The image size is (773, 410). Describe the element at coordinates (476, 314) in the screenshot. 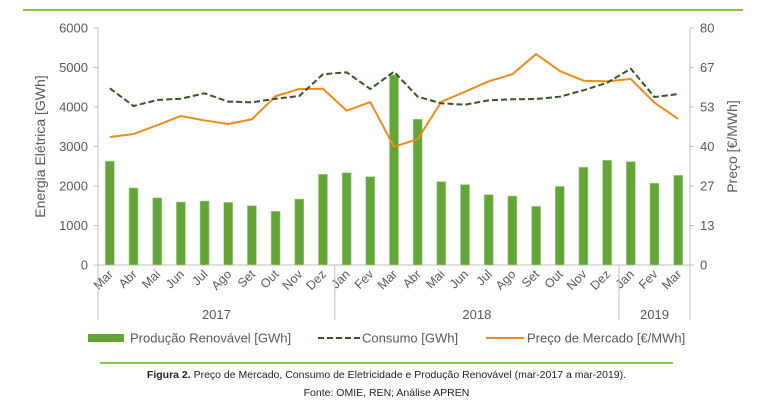

I see `year-label: 2018` at that location.